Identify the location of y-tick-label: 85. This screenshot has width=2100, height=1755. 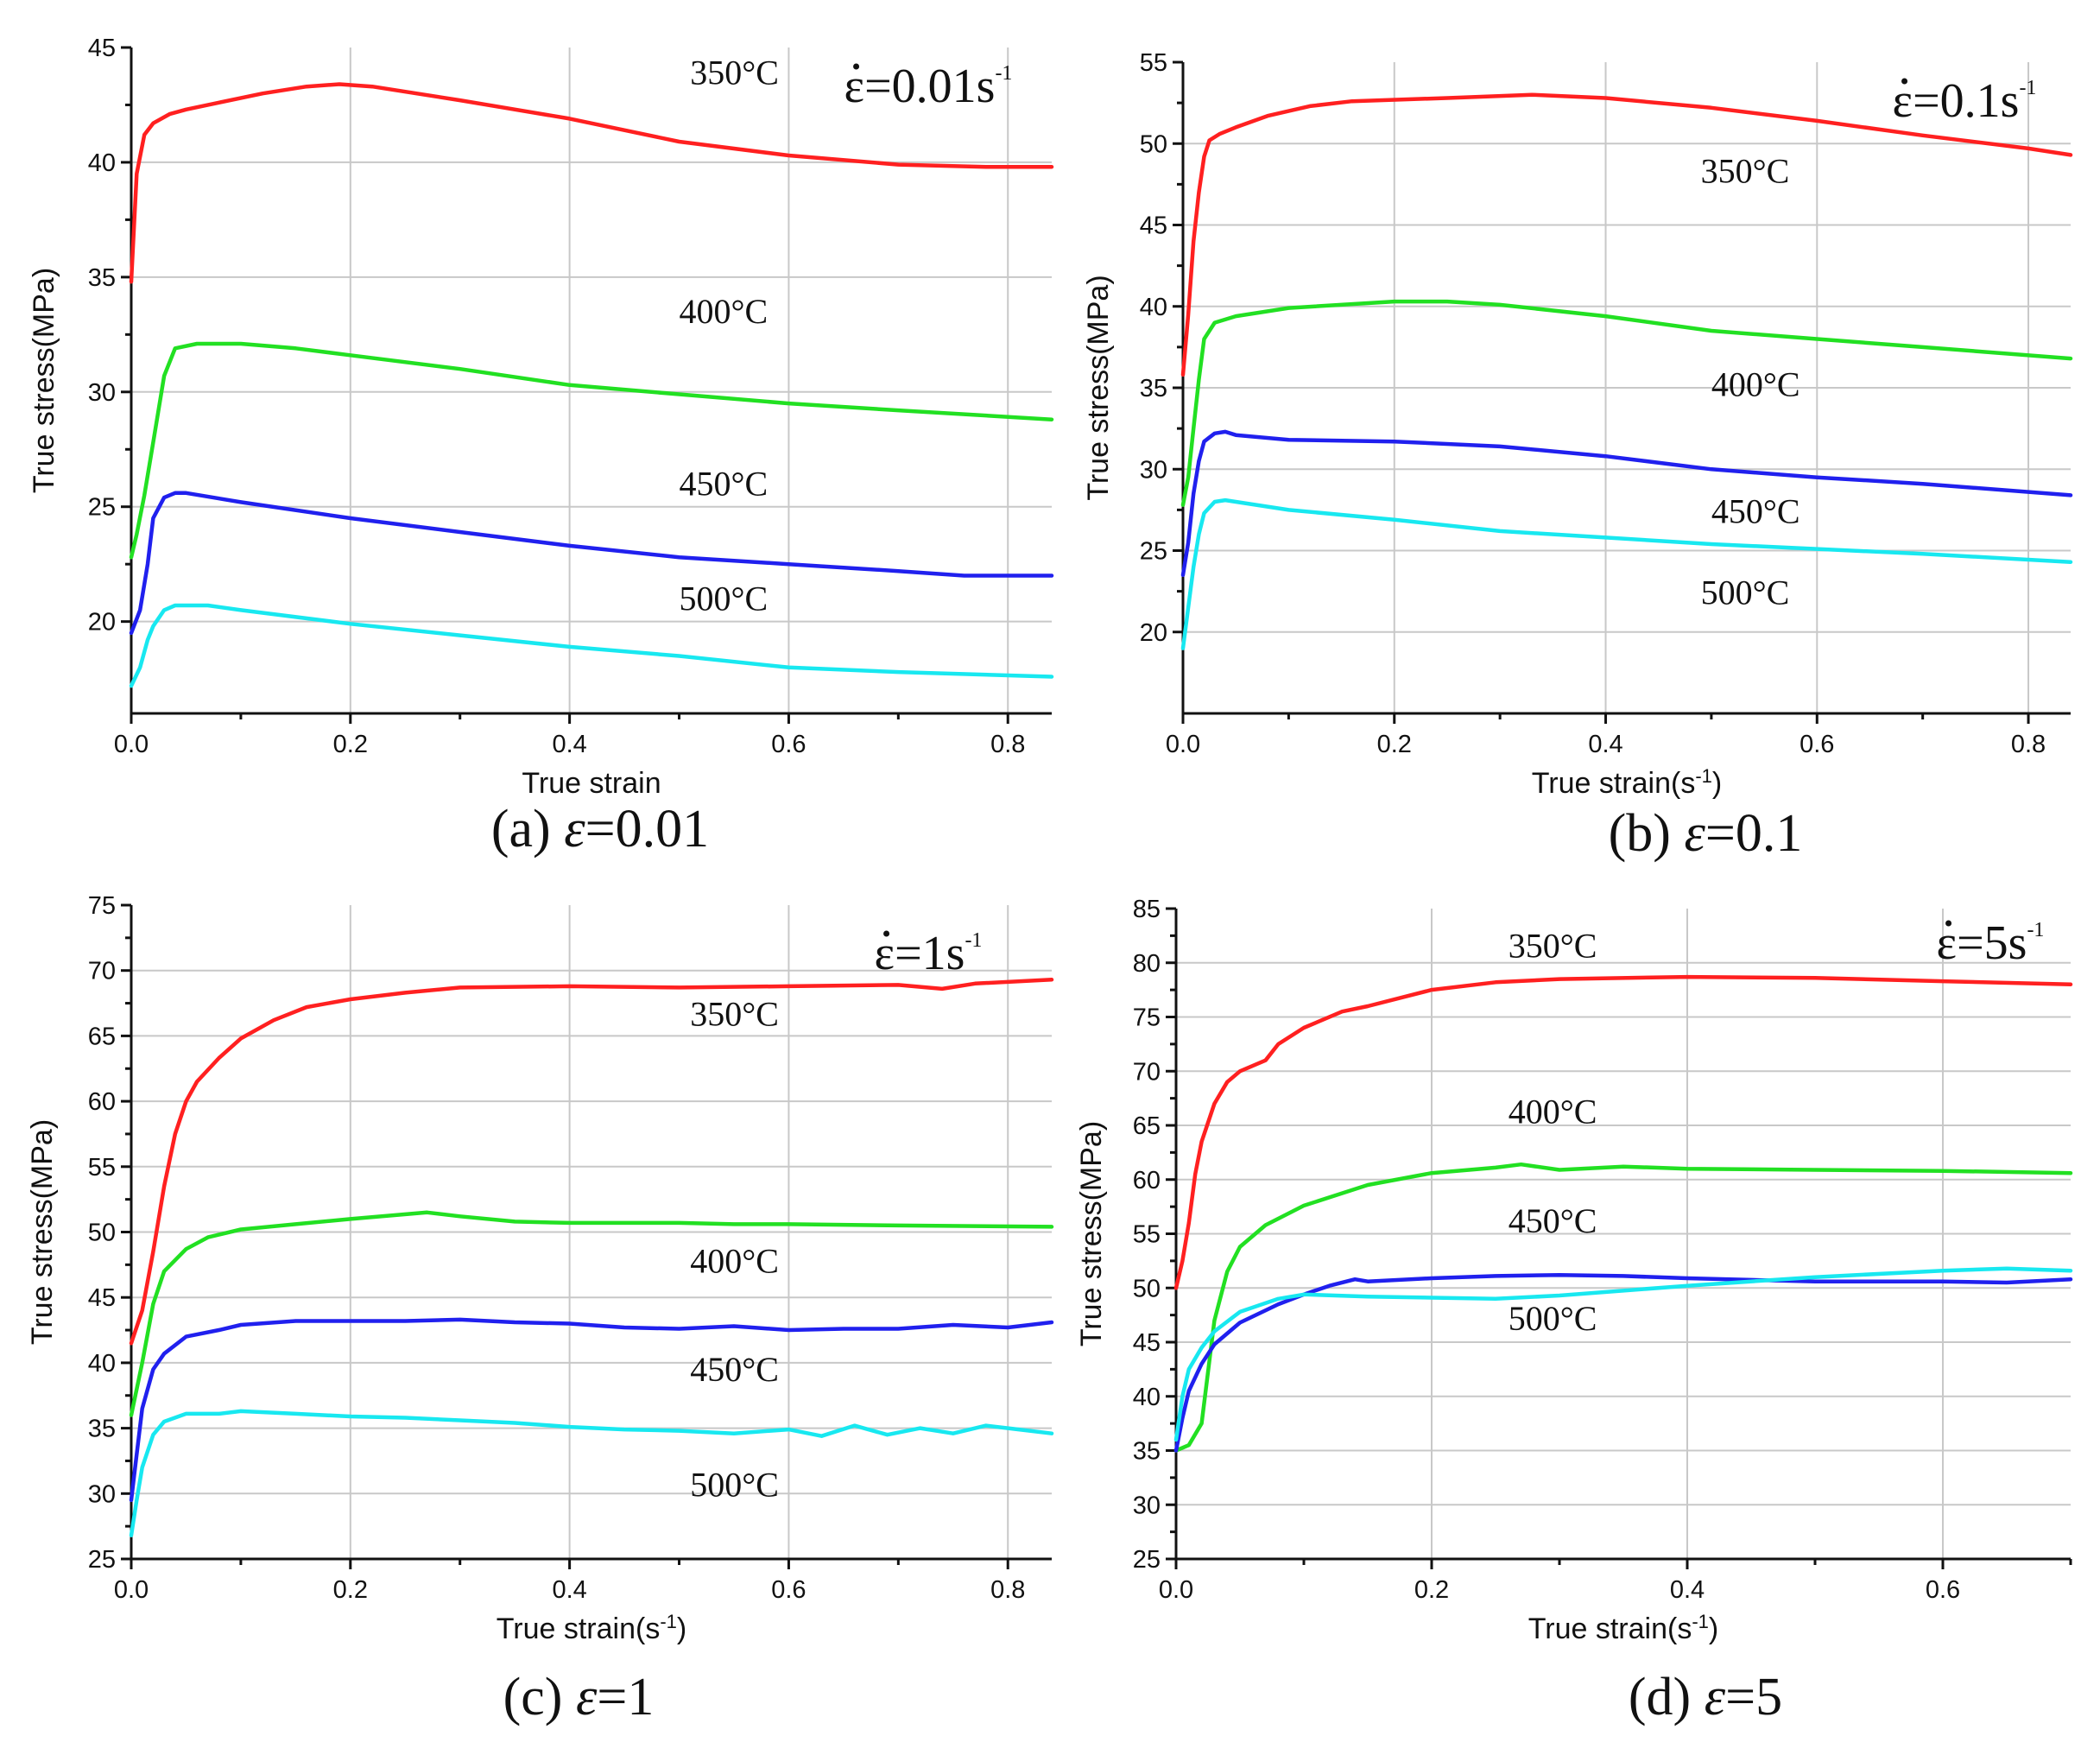
(1147, 909).